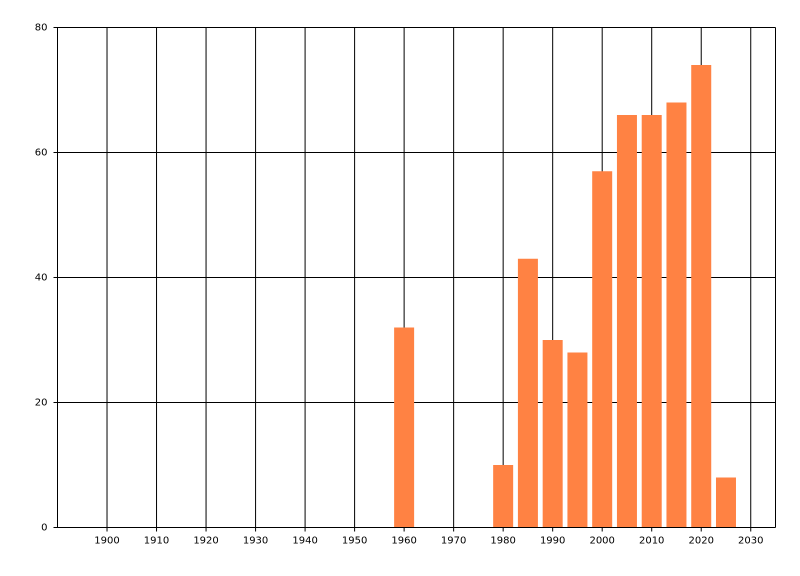  Describe the element at coordinates (255, 541) in the screenshot. I see `x-tick-label: 1930` at that location.